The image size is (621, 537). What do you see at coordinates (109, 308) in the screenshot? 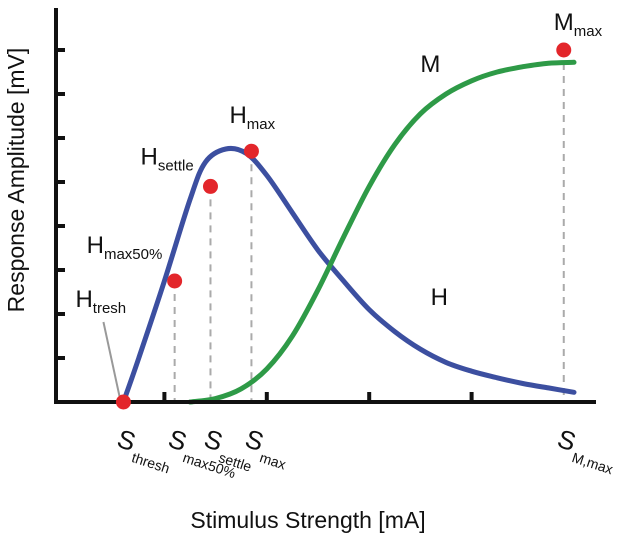
I see `curve-point-subscript: tresh` at bounding box center [109, 308].